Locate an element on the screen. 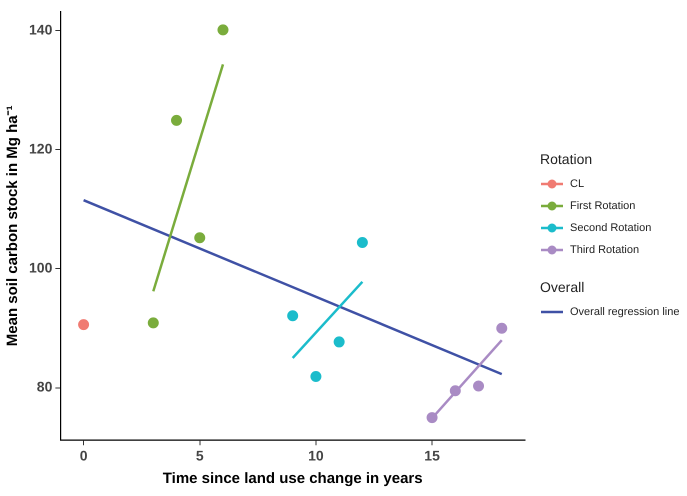 This screenshot has height=496, width=687. legend-label: Overall regression line is located at coordinates (625, 312).